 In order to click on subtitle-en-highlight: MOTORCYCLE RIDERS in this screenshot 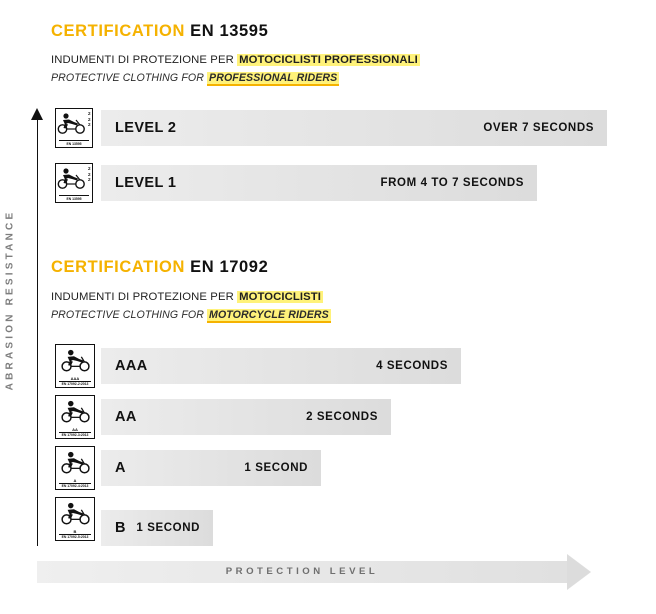, I will do `click(269, 316)`.